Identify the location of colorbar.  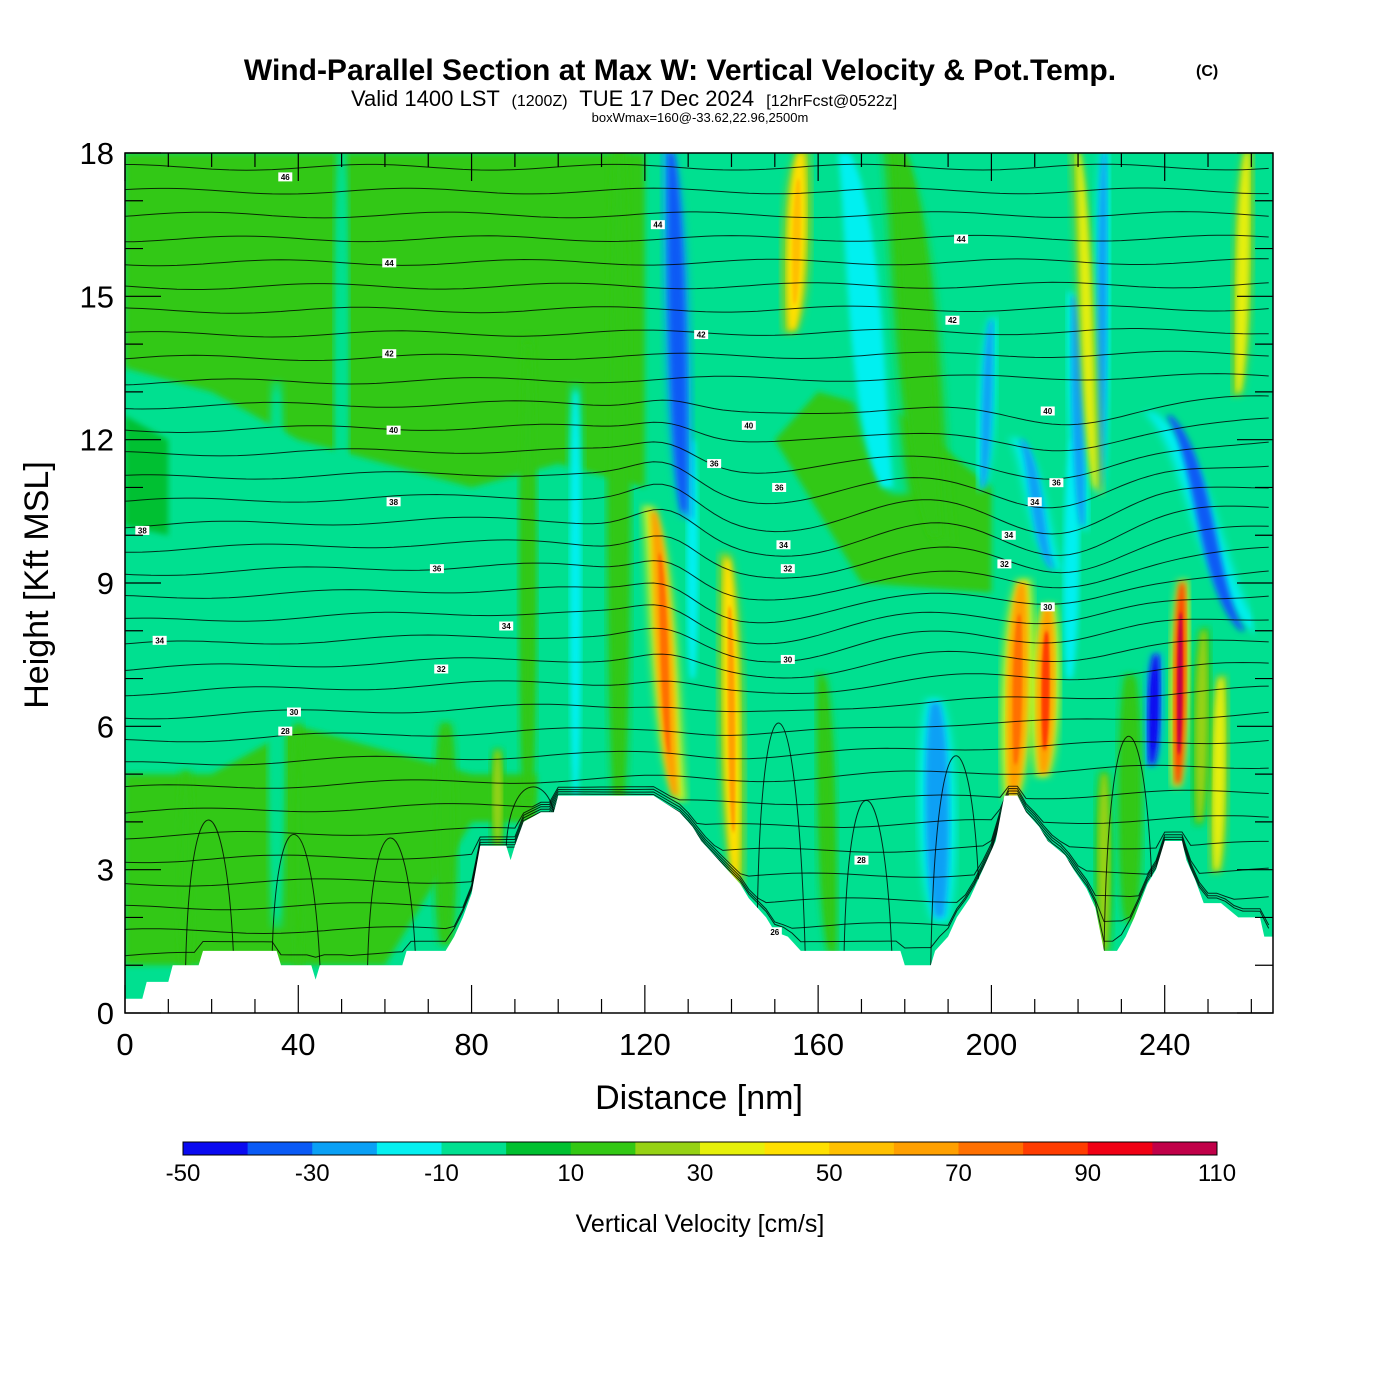
(700, 1148).